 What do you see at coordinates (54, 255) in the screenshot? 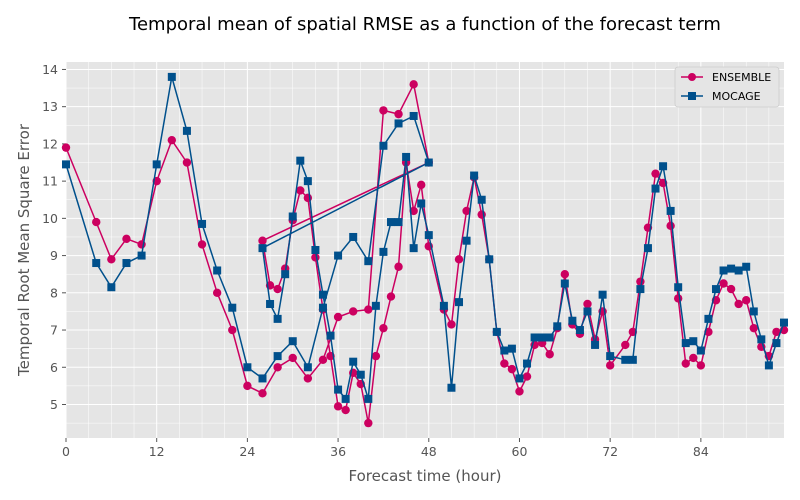
I see `y-tick-label: 9` at bounding box center [54, 255].